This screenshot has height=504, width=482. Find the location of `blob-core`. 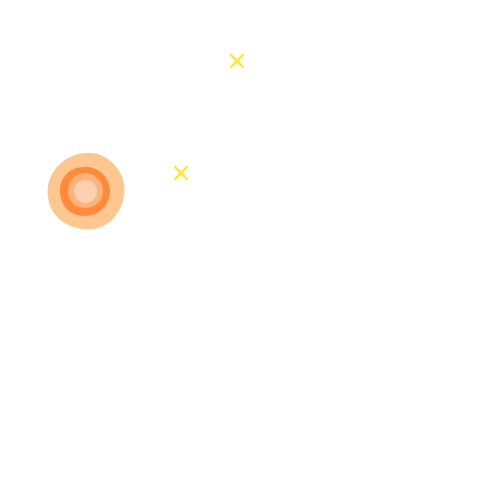

blob-core is located at coordinates (85, 191).